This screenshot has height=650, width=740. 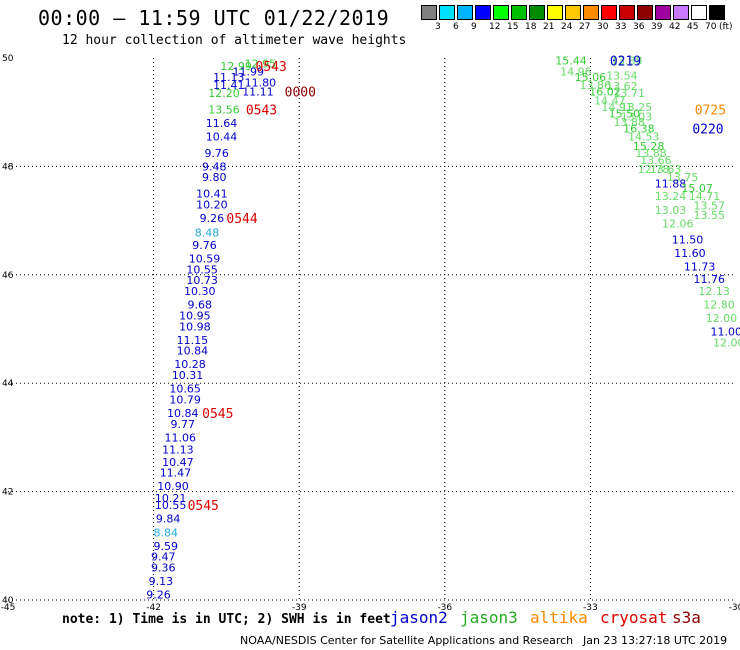 What do you see at coordinates (571, 61) in the screenshot?
I see `wave-height-point: 15.44` at bounding box center [571, 61].